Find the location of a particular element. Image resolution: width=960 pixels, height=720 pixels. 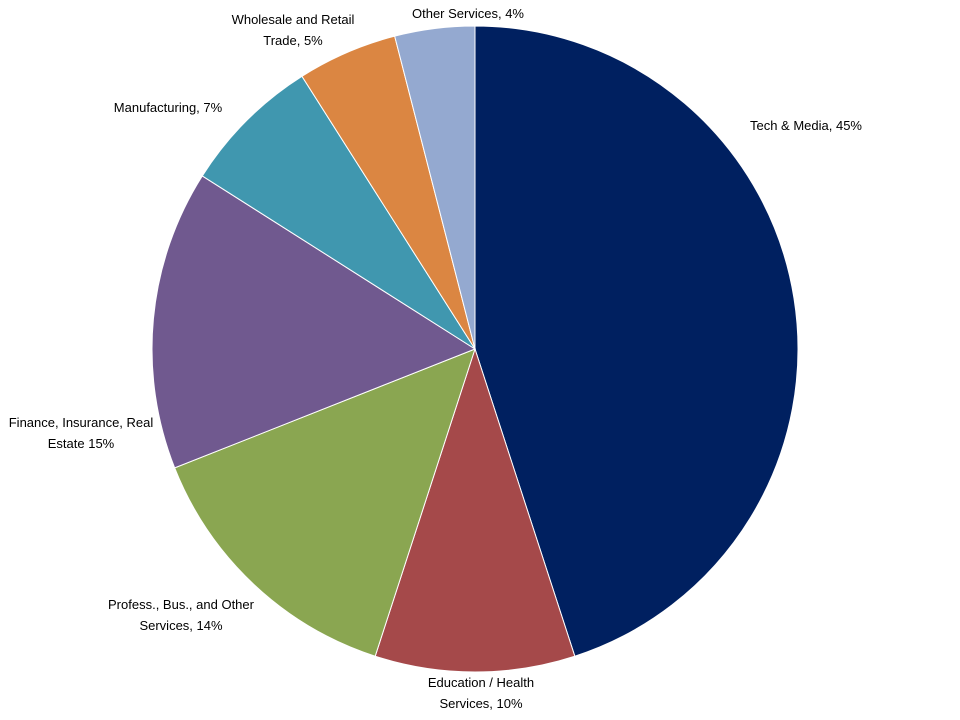

slice-label-line: Manufacturing, 7% is located at coordinates (168, 107).